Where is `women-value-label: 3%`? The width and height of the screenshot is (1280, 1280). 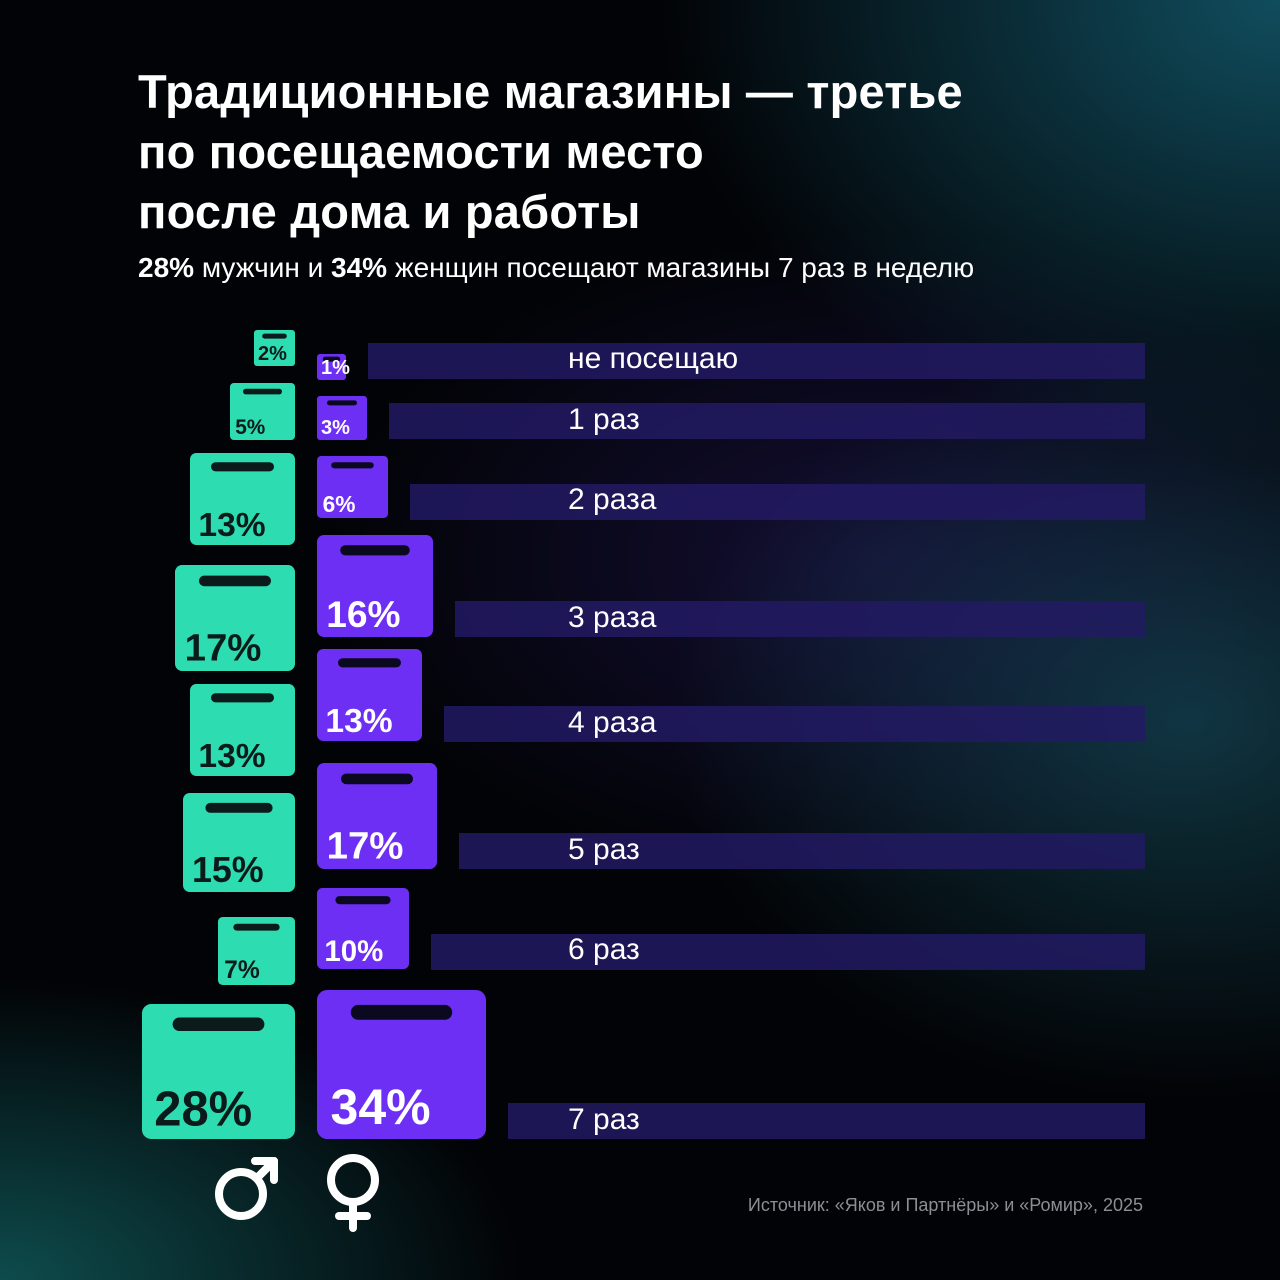 women-value-label: 3% is located at coordinates (335, 428).